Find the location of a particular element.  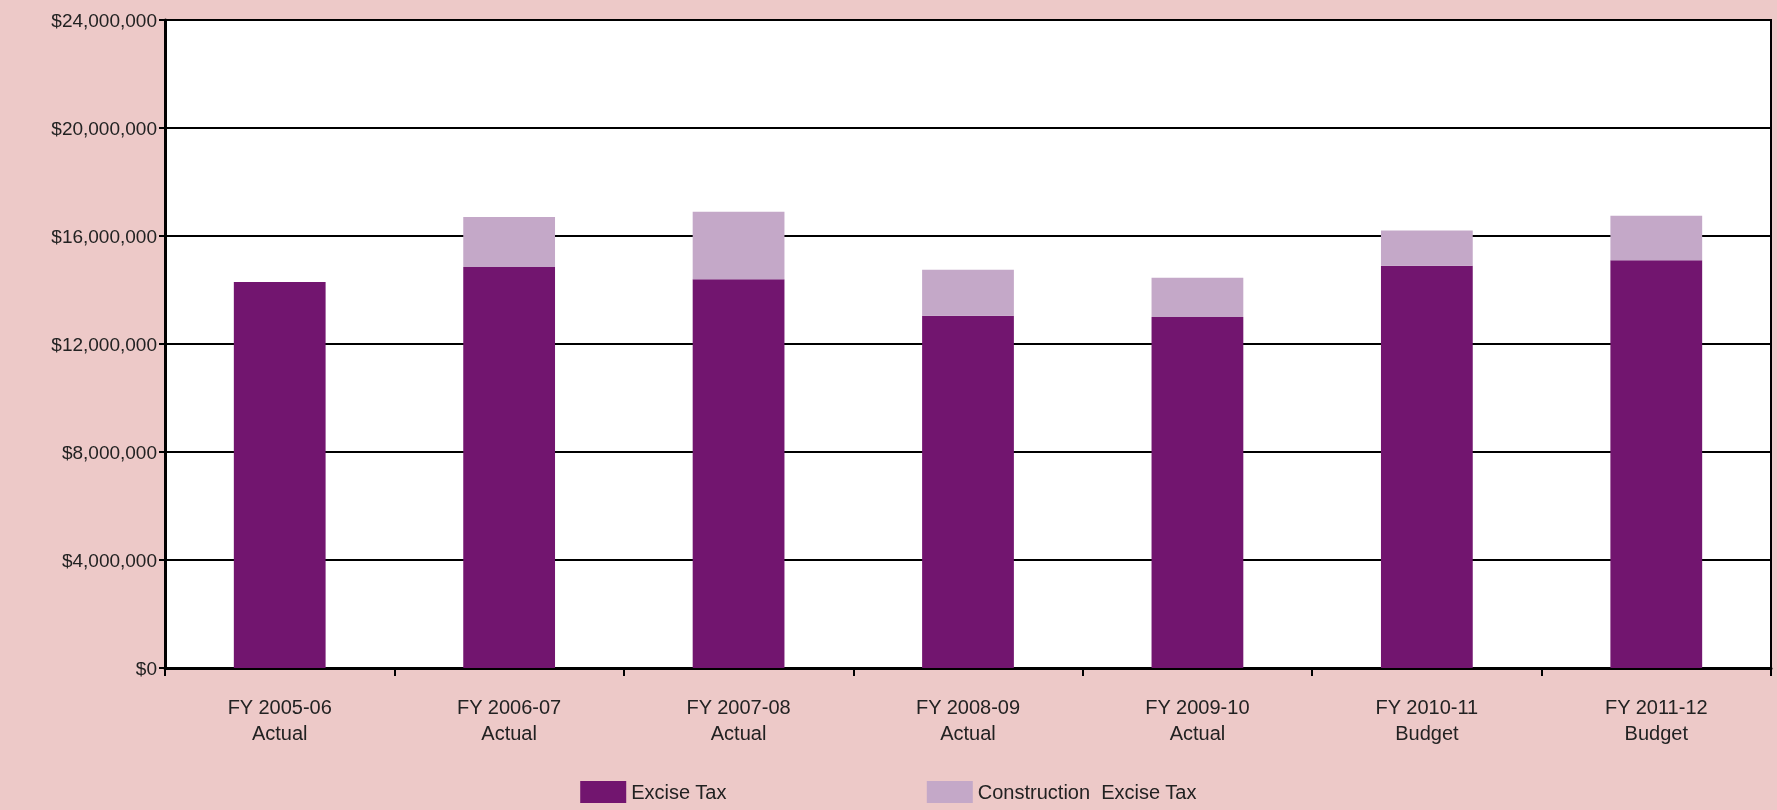

y-tick-label: $16,000,000 is located at coordinates (104, 236).